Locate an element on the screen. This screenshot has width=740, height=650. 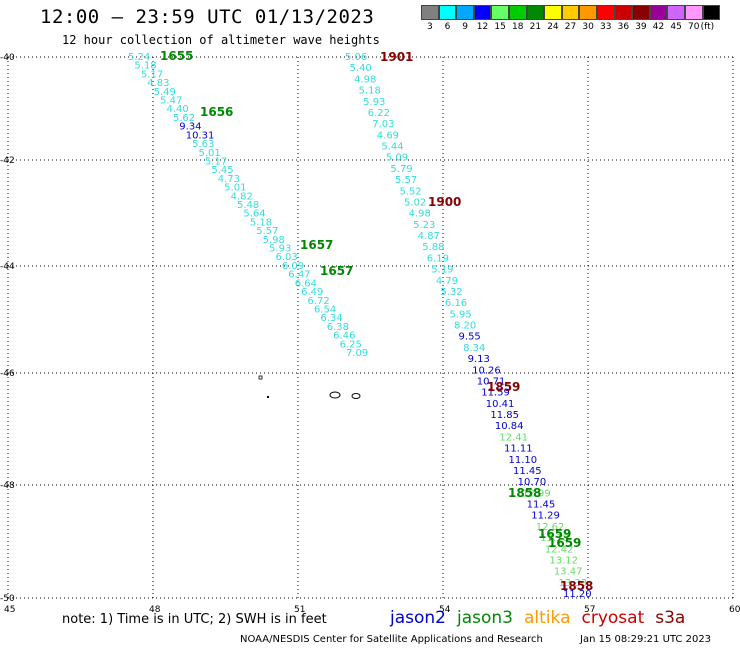
legend-label: 15 is located at coordinates (500, 27).